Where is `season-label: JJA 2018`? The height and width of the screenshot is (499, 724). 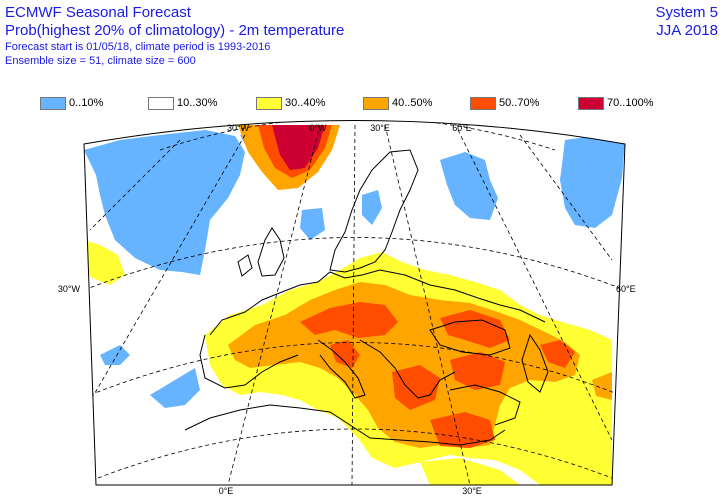 season-label: JJA 2018 is located at coordinates (687, 30).